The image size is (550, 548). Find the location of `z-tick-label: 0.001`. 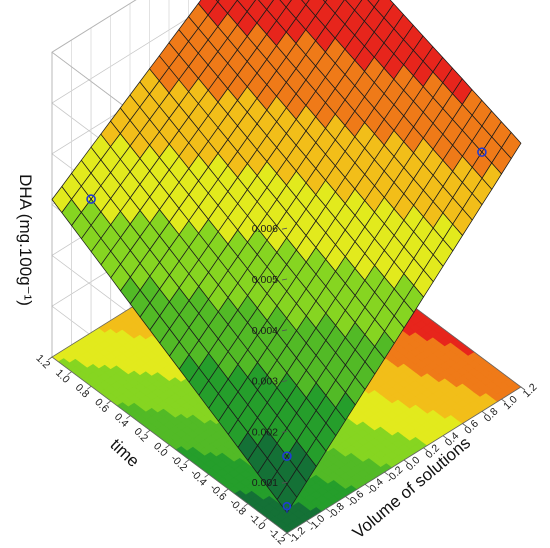

z-tick-label: 0.001 is located at coordinates (265, 483).